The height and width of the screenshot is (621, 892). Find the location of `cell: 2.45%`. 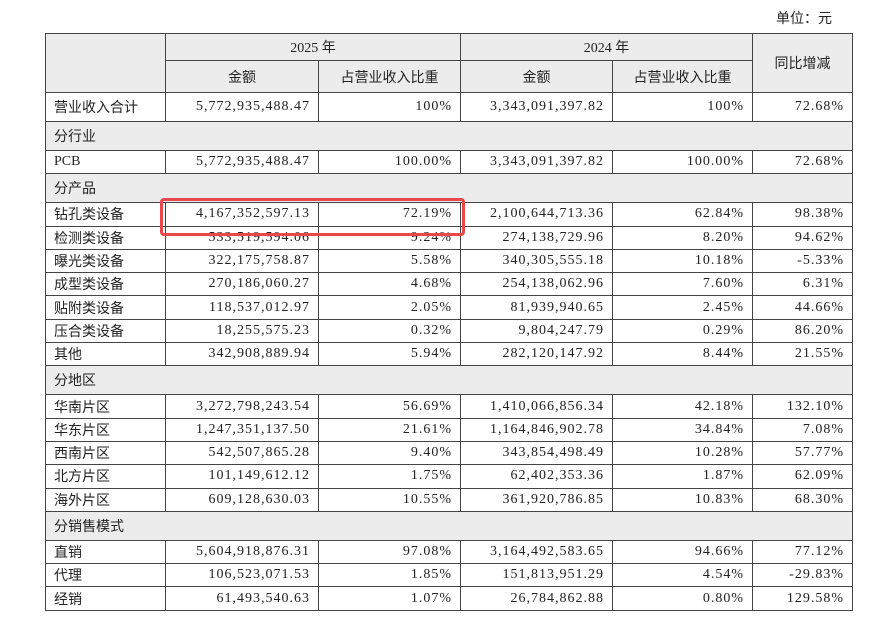

cell: 2.45% is located at coordinates (682, 307).